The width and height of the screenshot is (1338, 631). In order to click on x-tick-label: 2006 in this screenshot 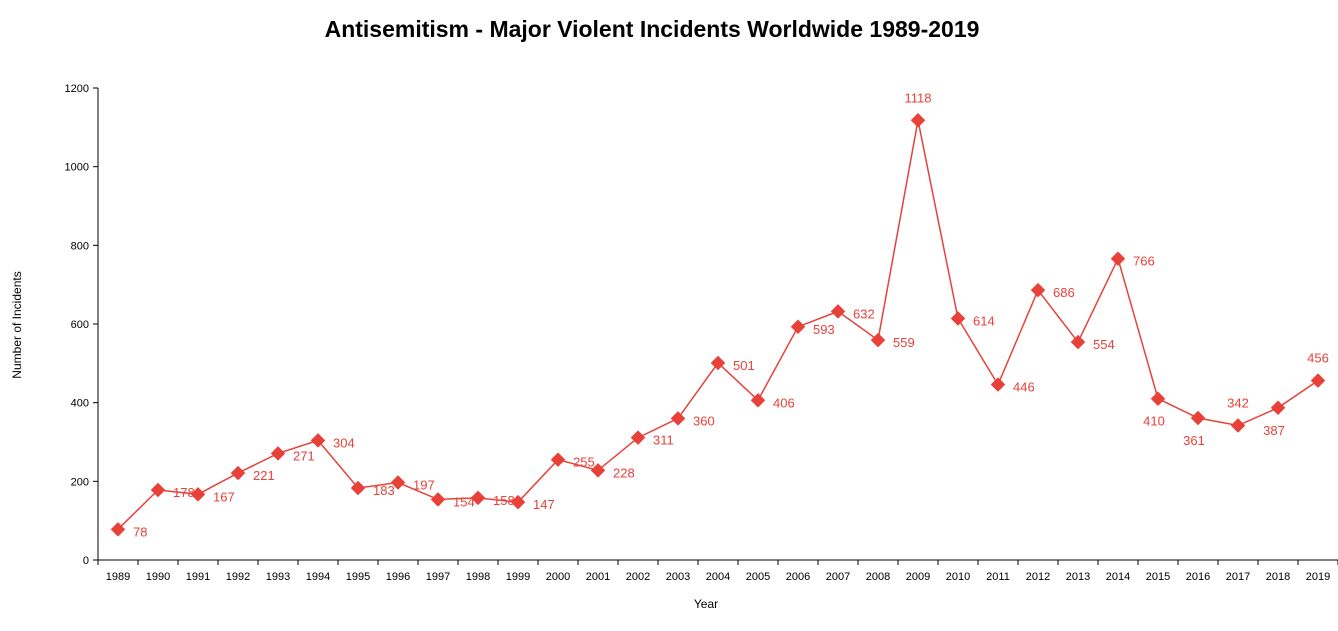, I will do `click(798, 577)`.